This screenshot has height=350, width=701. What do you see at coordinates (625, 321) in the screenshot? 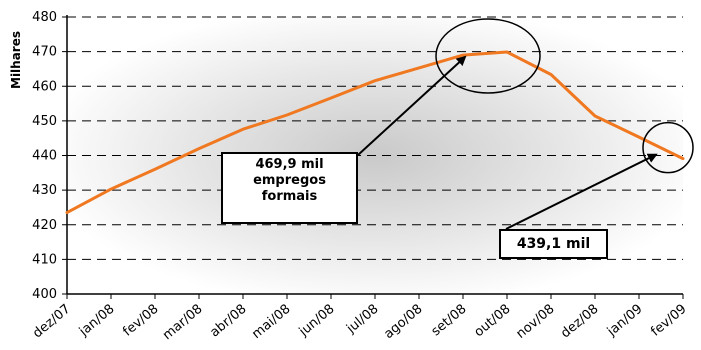
I see `x-tick-label: jan/09` at bounding box center [625, 321].